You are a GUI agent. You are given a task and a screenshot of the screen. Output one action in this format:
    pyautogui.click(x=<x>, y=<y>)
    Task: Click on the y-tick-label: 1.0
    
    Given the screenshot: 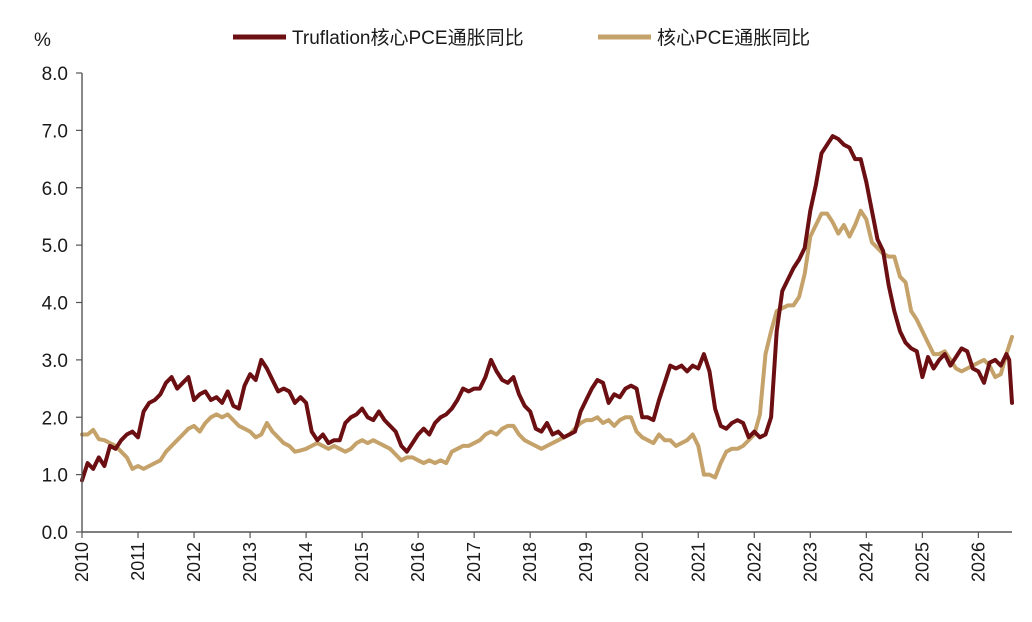 What is the action you would take?
    pyautogui.click(x=55, y=476)
    